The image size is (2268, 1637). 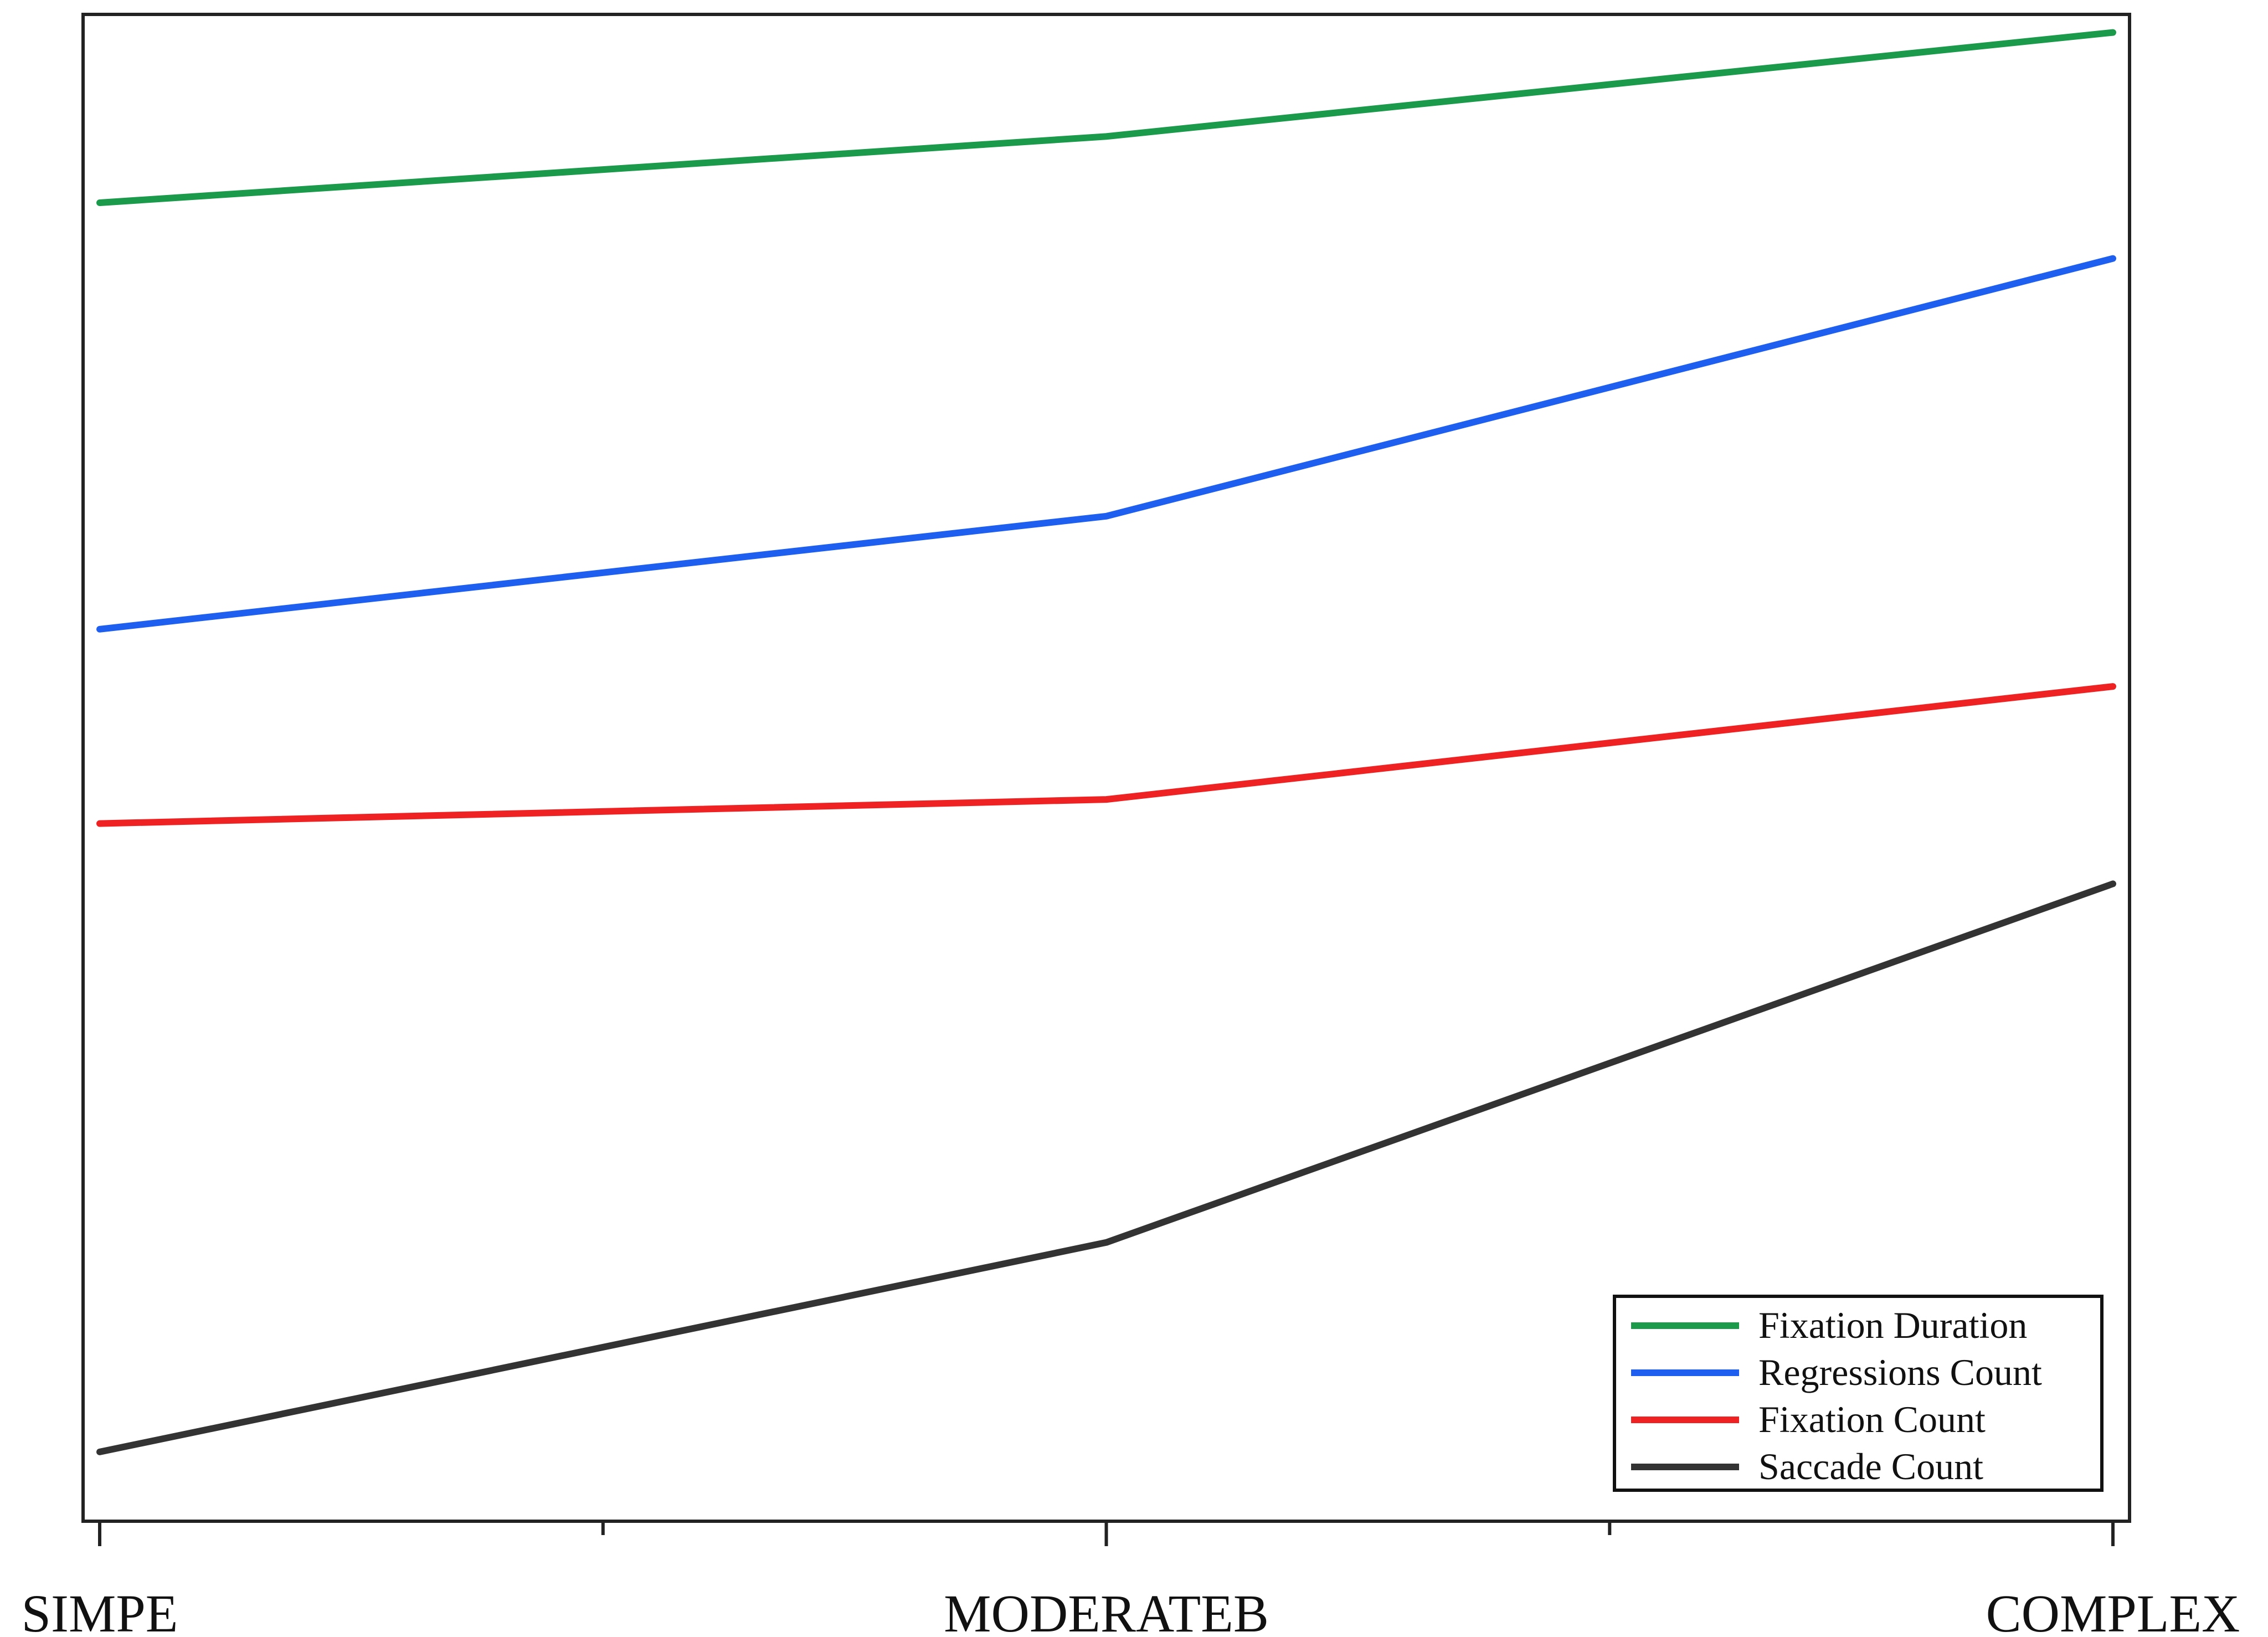 I want to click on series-line-fixation-count, so click(x=1106, y=755).